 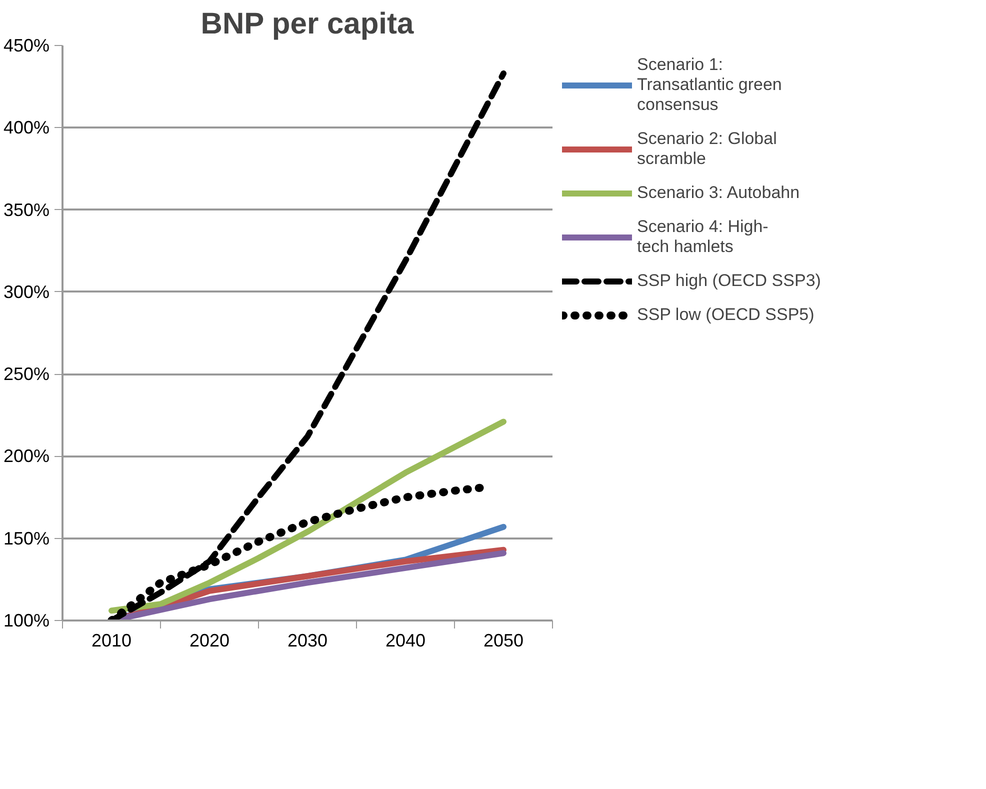 What do you see at coordinates (725, 315) in the screenshot?
I see `legend-label: SSP low (OECD SSP5)` at bounding box center [725, 315].